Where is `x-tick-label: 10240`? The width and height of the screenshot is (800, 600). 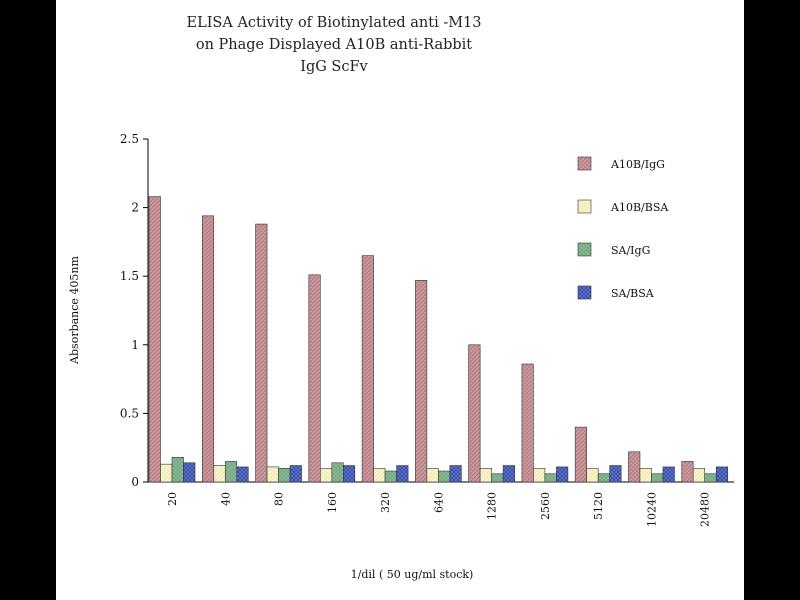
x-tick-label: 10240 is located at coordinates (651, 509).